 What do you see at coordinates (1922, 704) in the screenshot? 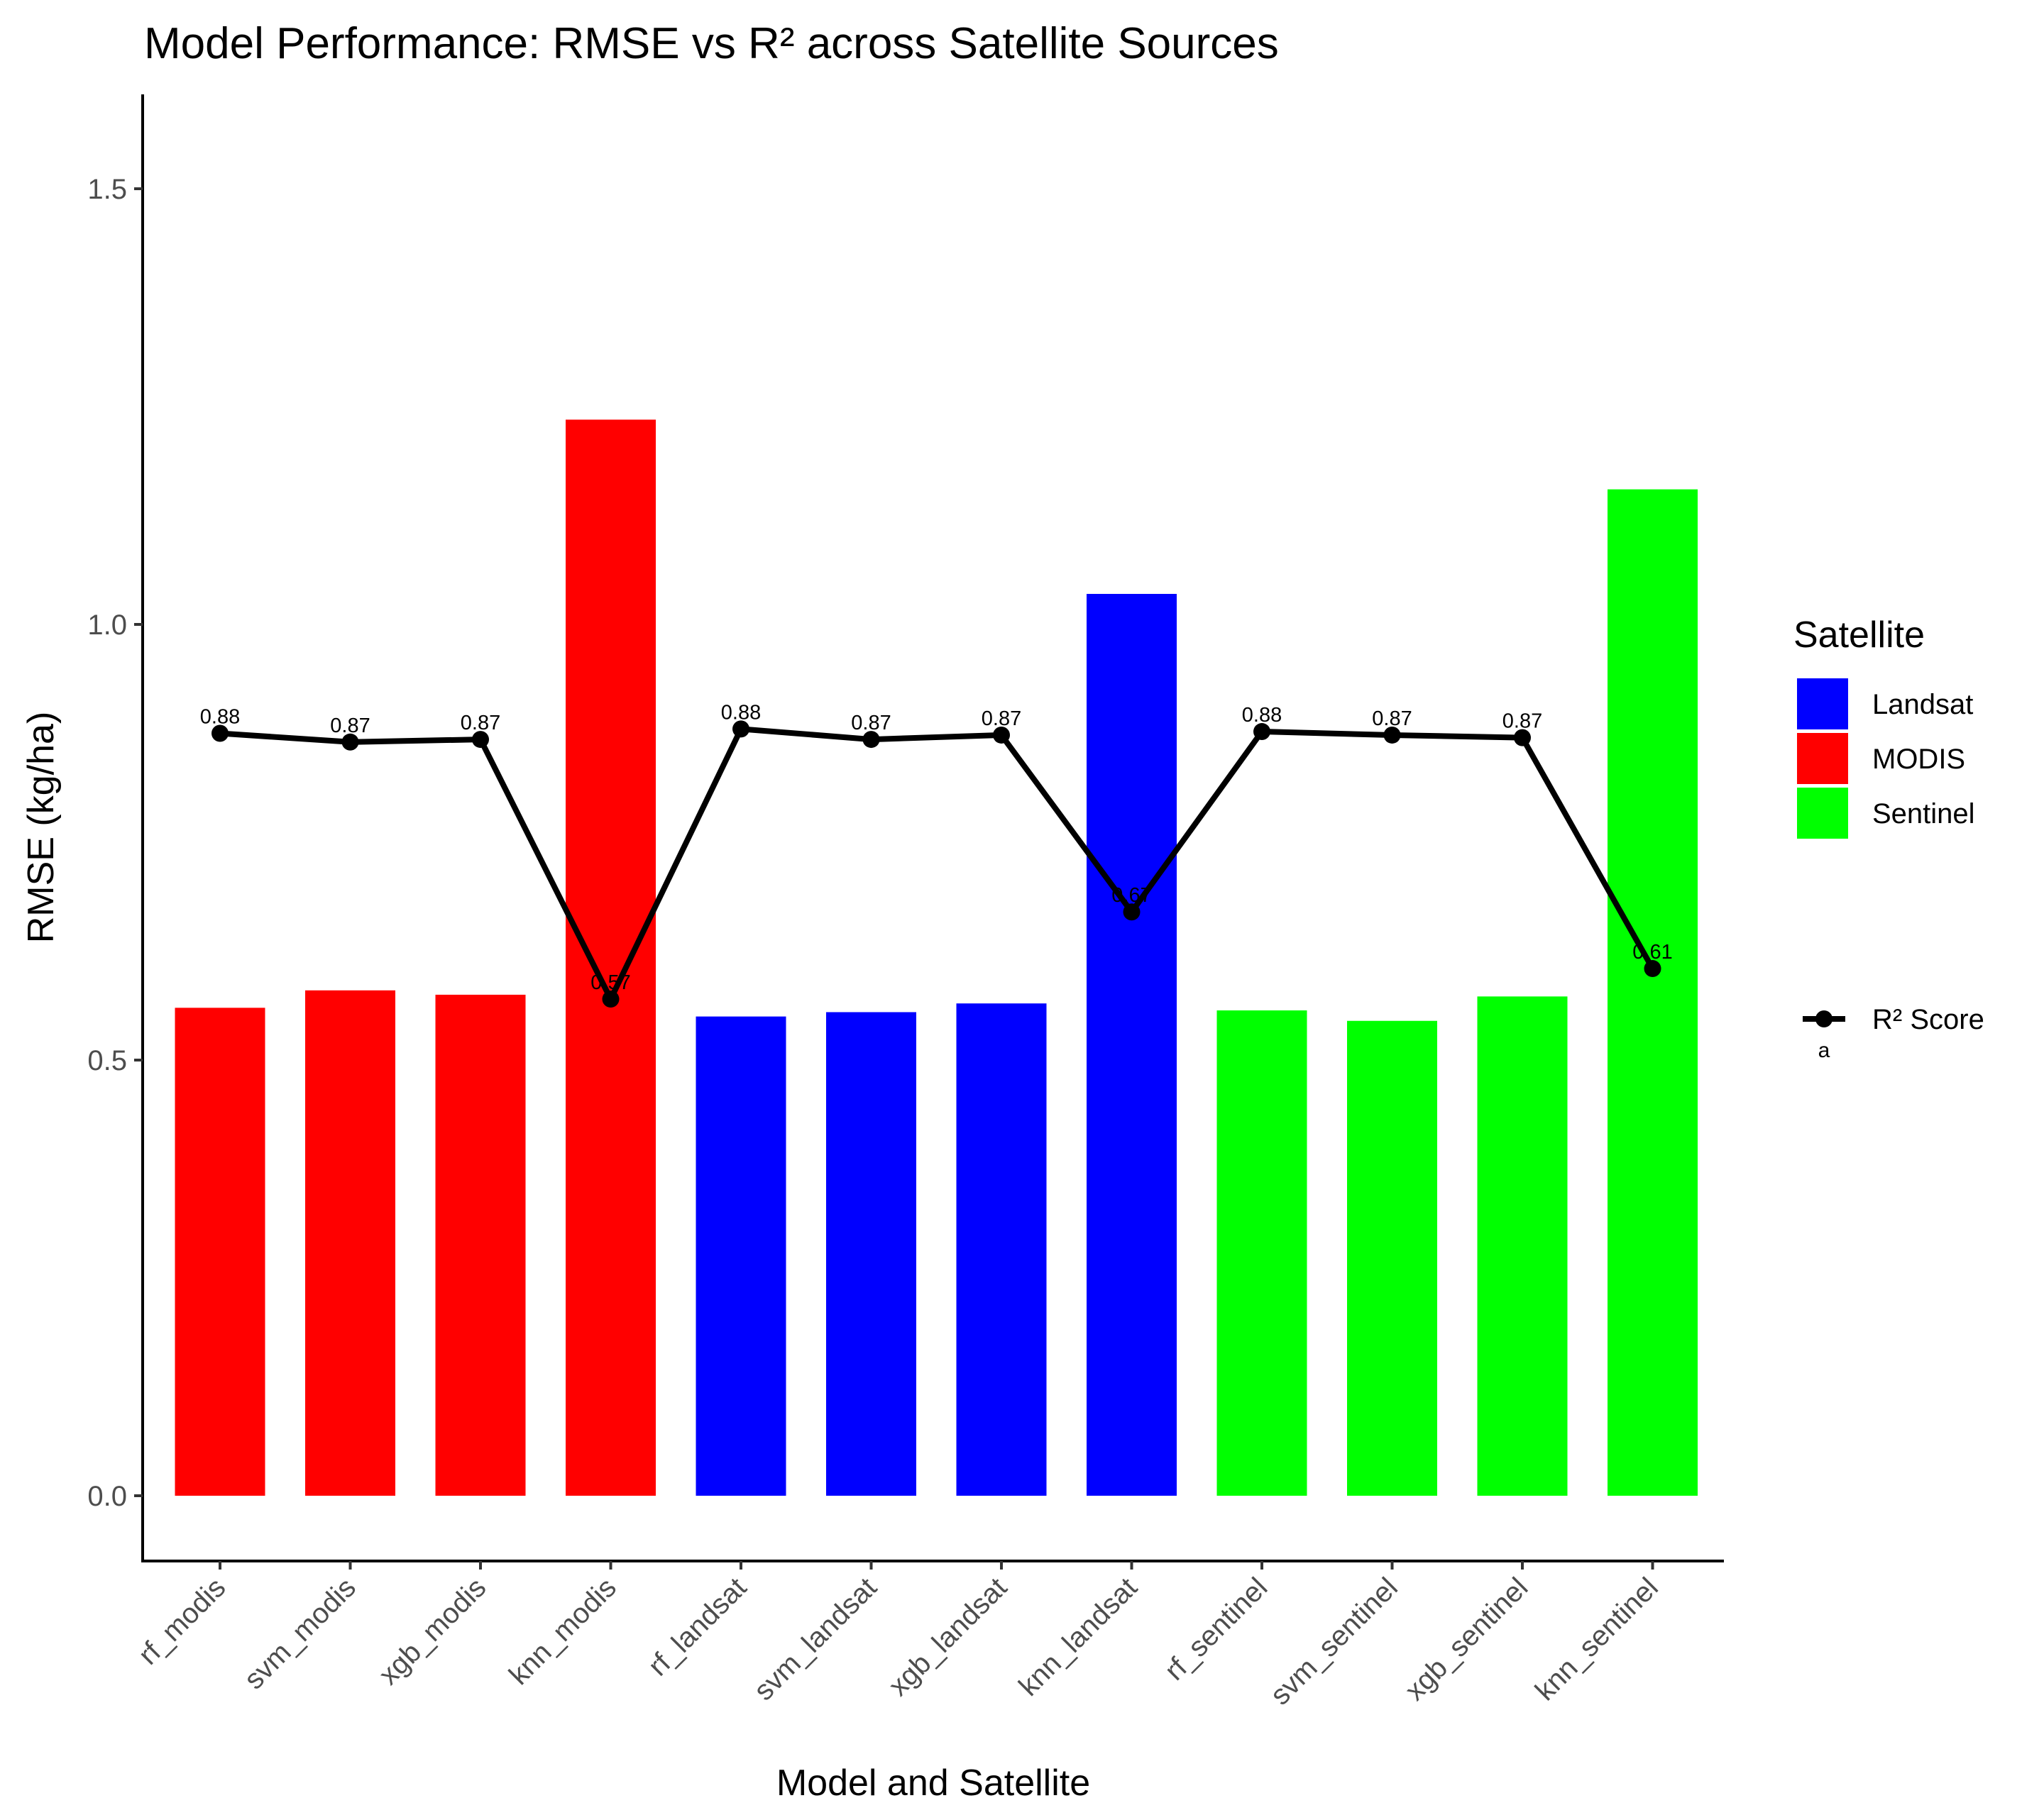
I see `legend-label-landsat: Landsat` at bounding box center [1922, 704].